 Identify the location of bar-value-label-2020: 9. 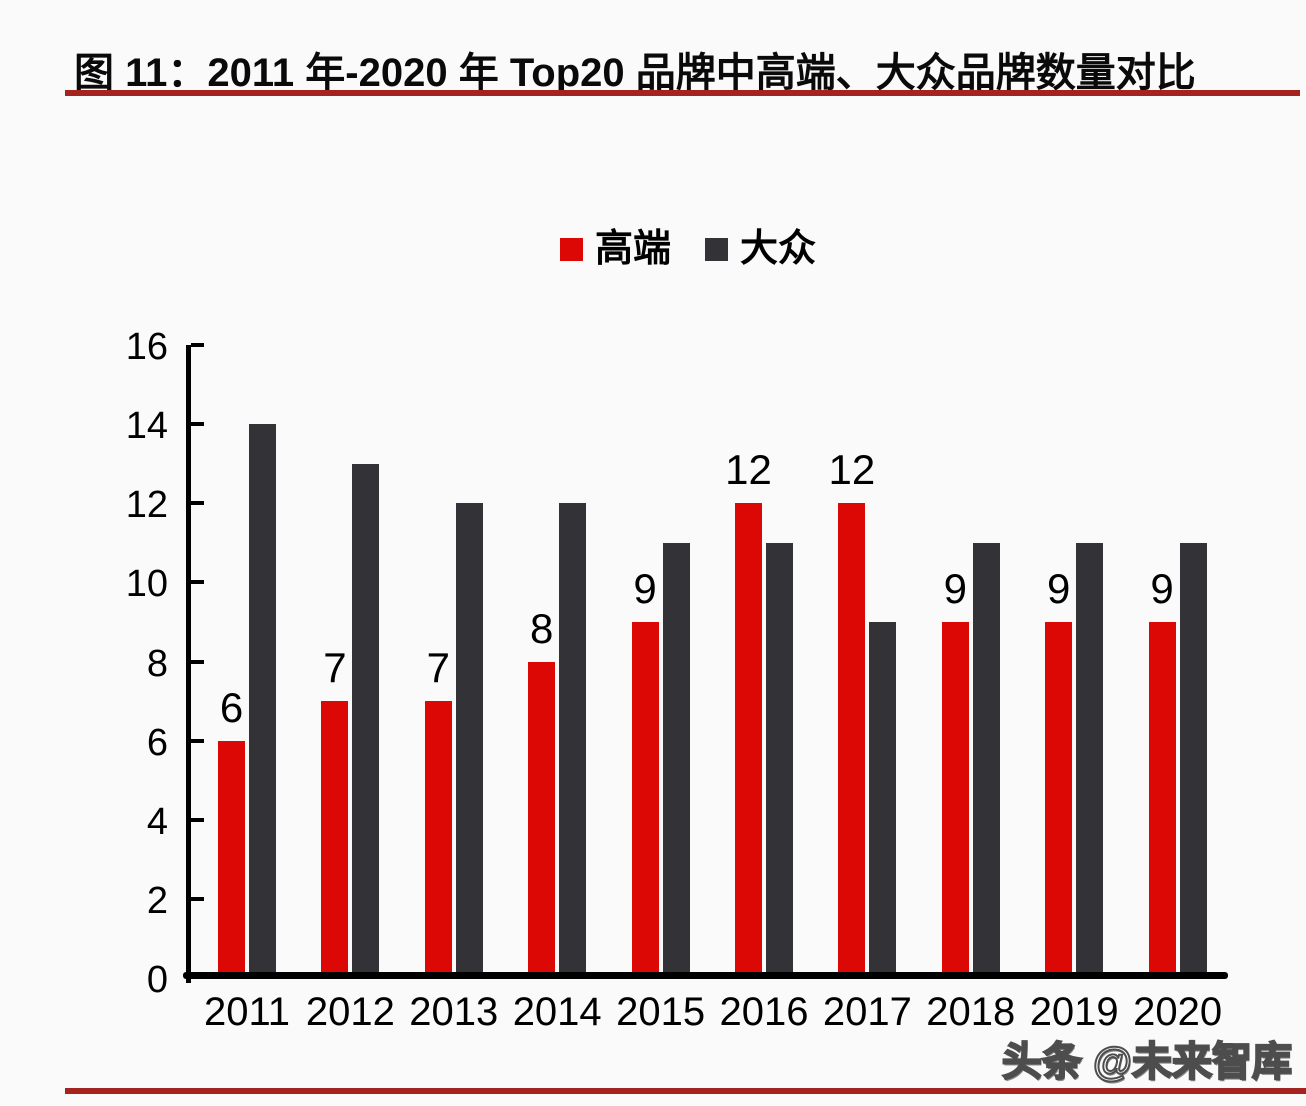
(1162, 588).